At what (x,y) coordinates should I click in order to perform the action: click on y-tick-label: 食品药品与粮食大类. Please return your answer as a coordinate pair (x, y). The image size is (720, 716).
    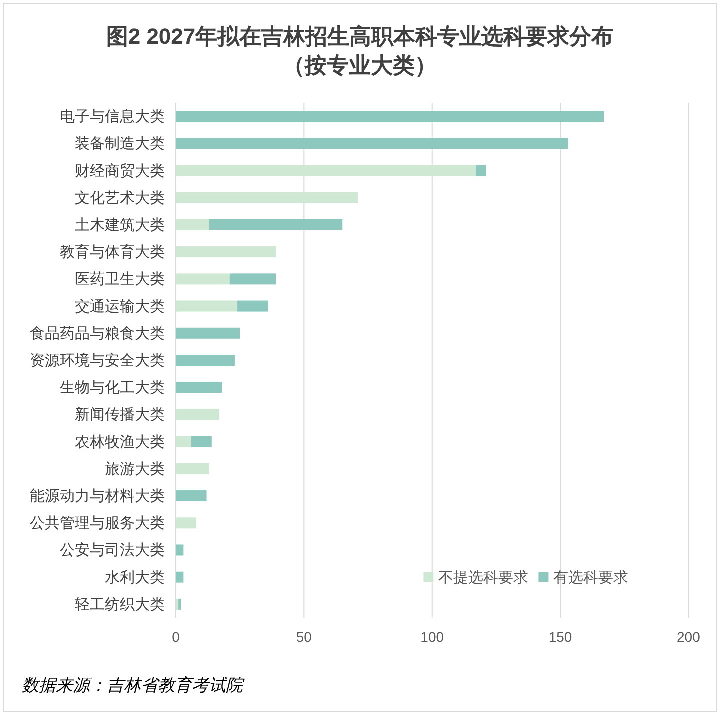
    Looking at the image, I should click on (97, 333).